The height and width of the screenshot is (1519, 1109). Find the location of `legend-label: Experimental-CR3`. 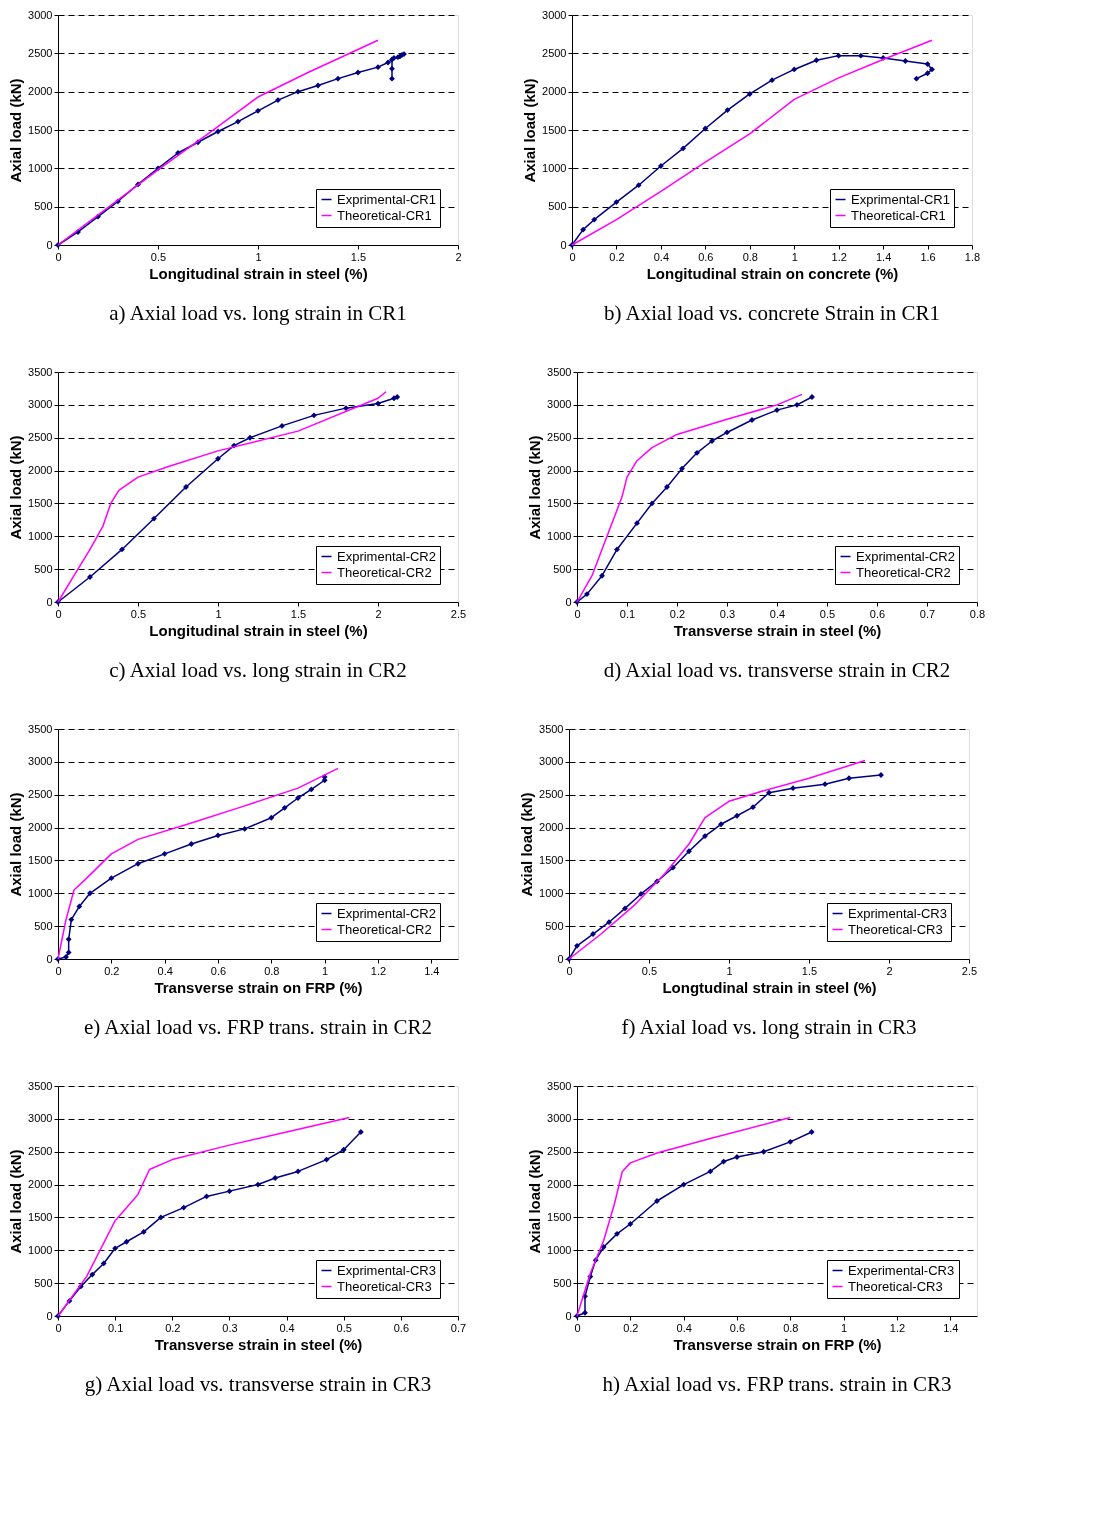

legend-label: Experimental-CR3 is located at coordinates (901, 1270).